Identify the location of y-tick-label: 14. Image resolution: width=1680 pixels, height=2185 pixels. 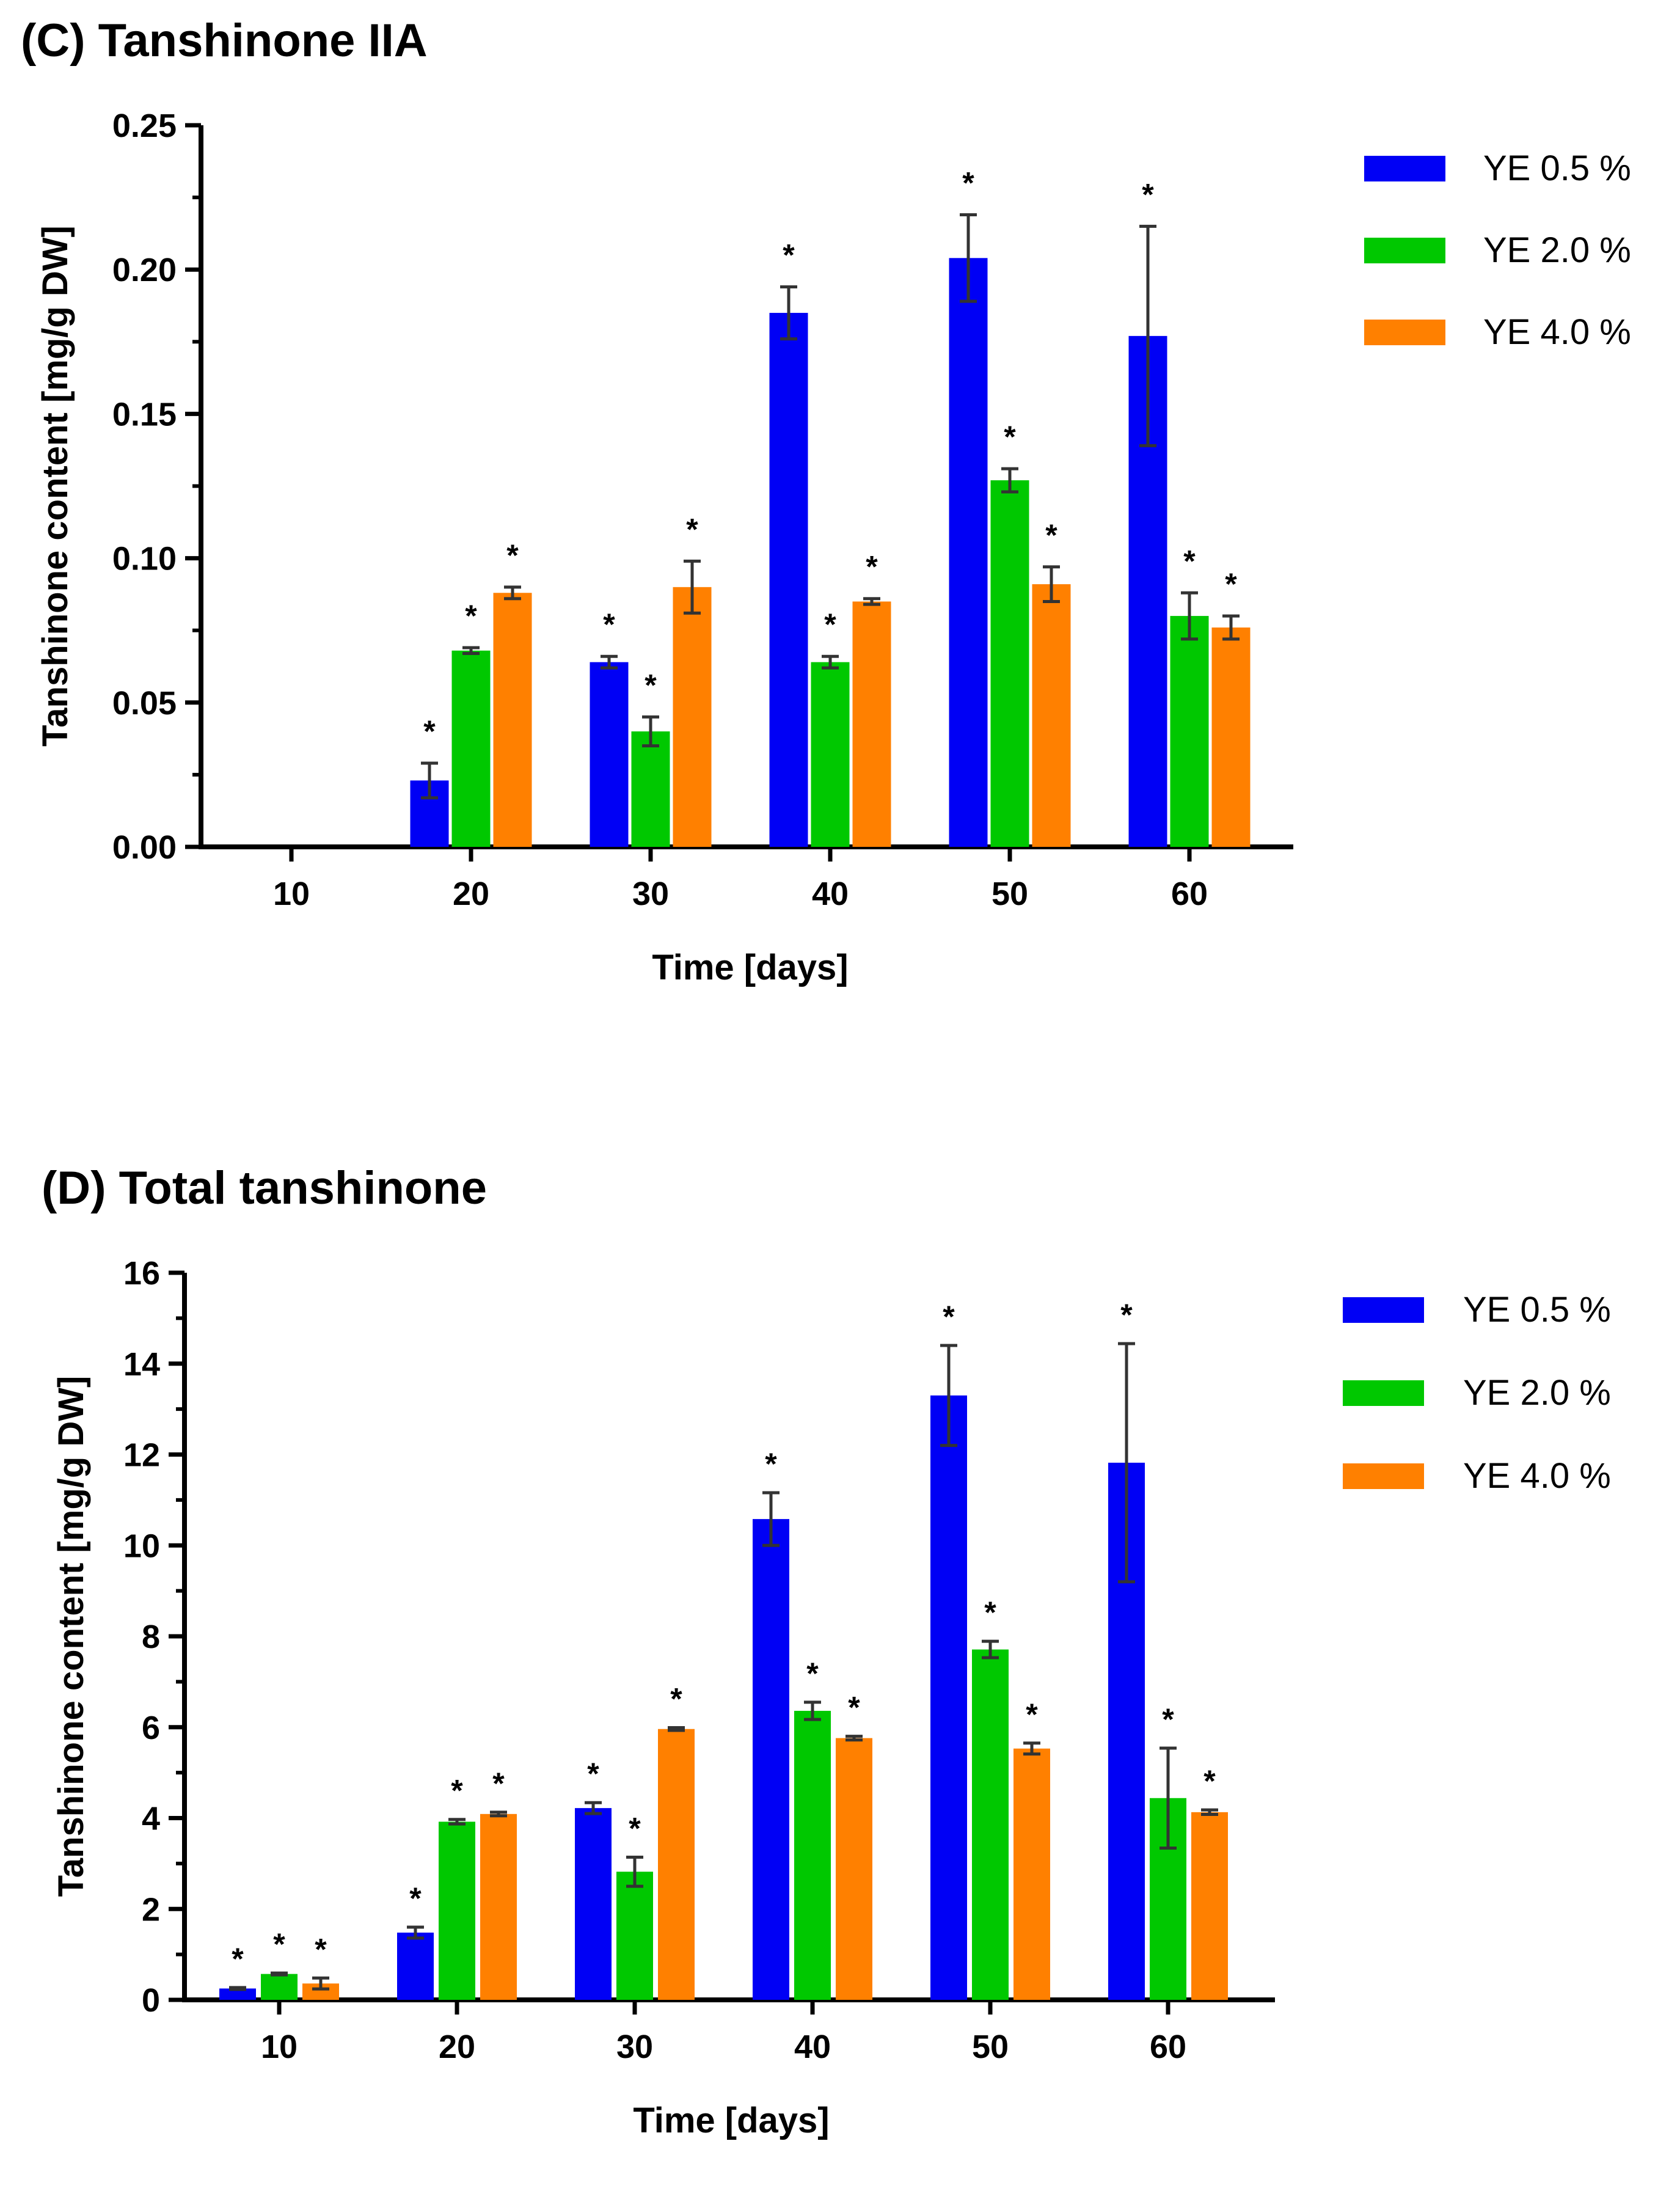
(141, 1364).